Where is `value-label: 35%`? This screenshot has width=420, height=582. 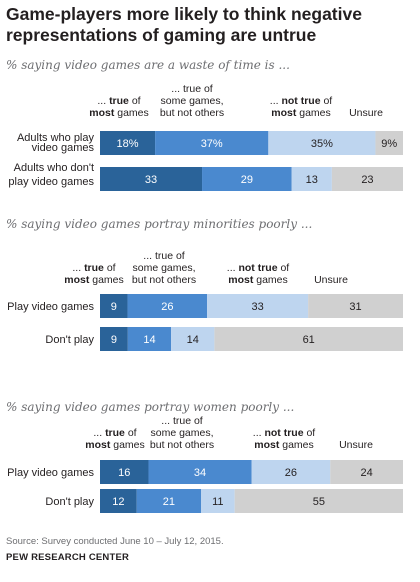
value-label: 35% is located at coordinates (322, 144).